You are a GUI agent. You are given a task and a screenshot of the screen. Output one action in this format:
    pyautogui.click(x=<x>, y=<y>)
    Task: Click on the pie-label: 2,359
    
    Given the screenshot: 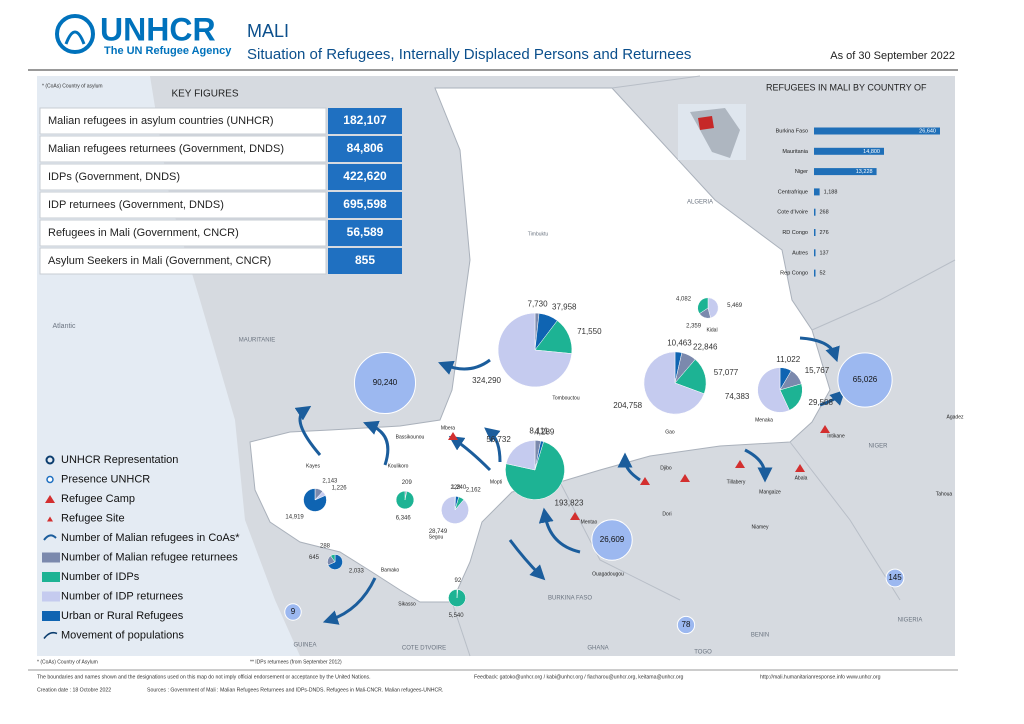 What is the action you would take?
    pyautogui.click(x=694, y=327)
    